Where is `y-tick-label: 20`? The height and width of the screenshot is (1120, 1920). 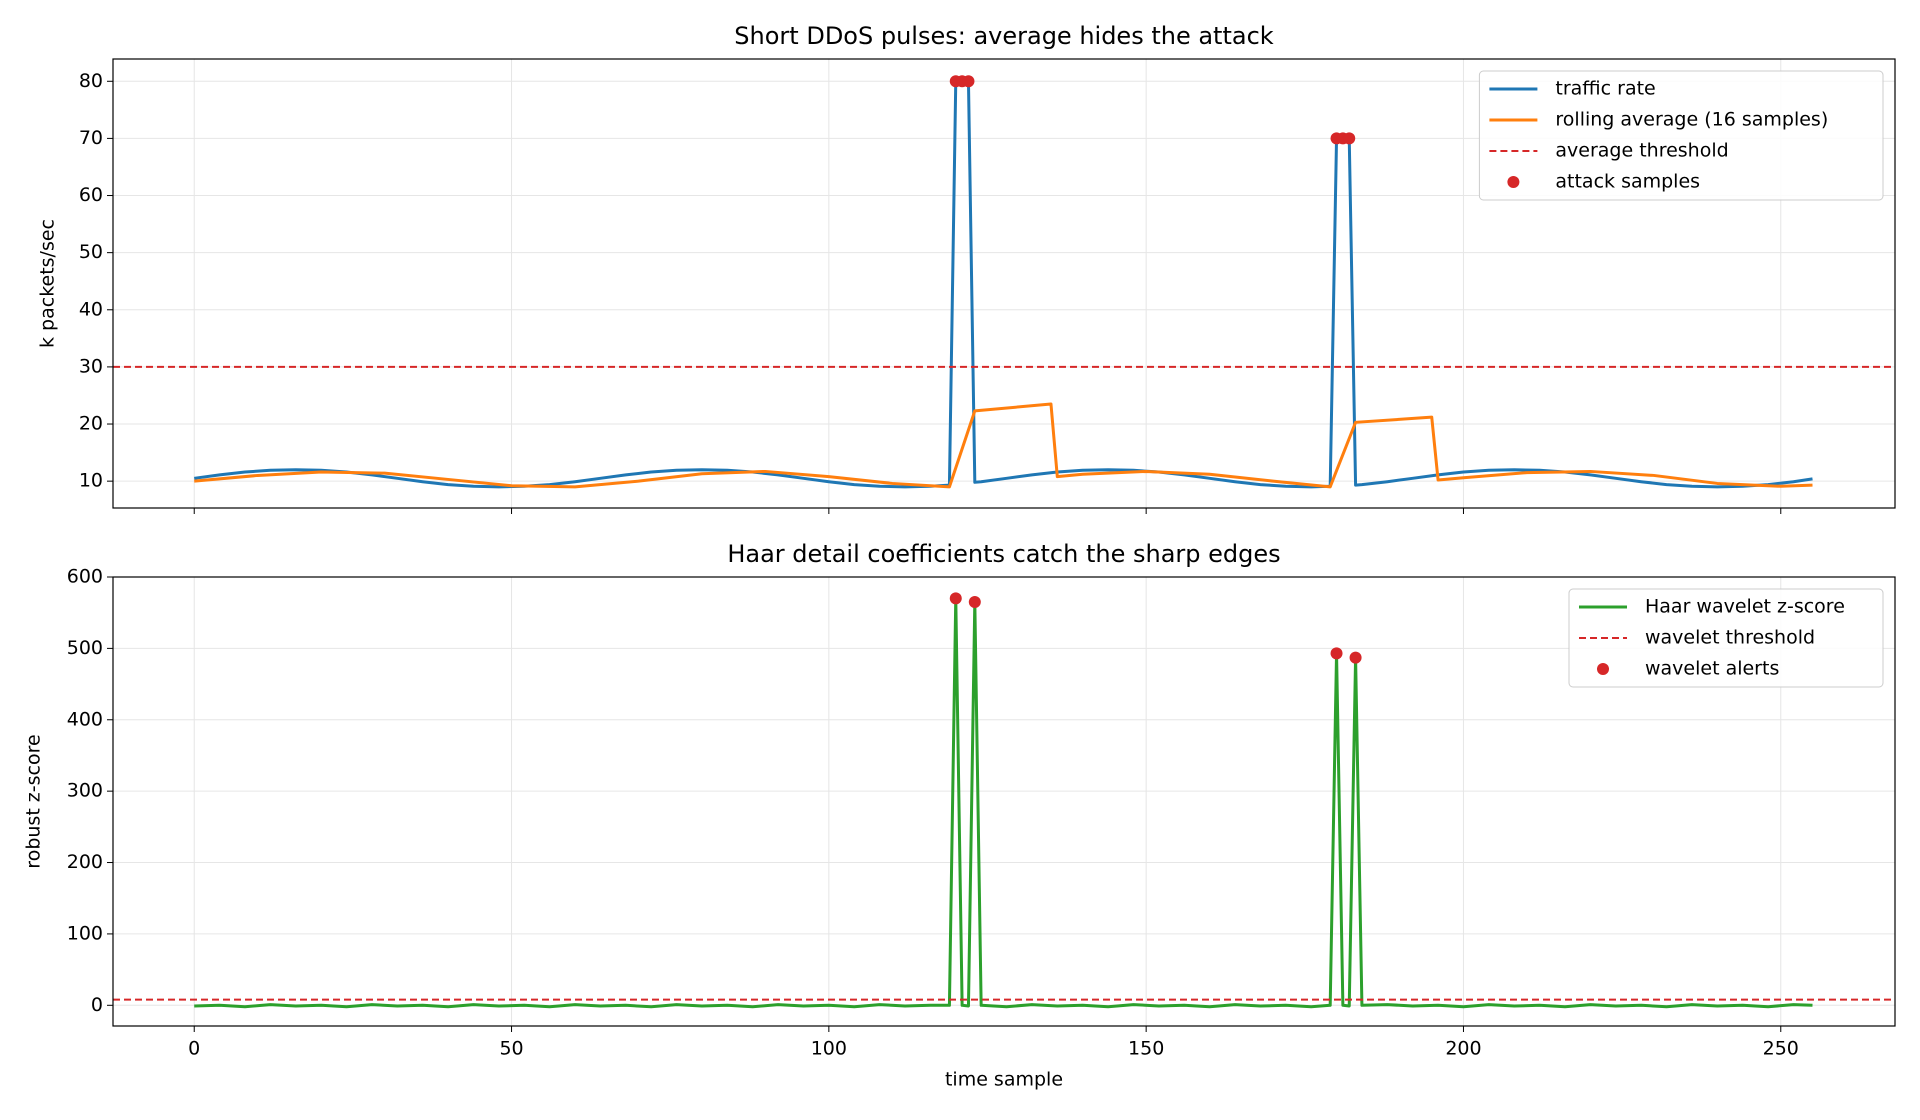 y-tick-label: 20 is located at coordinates (91, 424).